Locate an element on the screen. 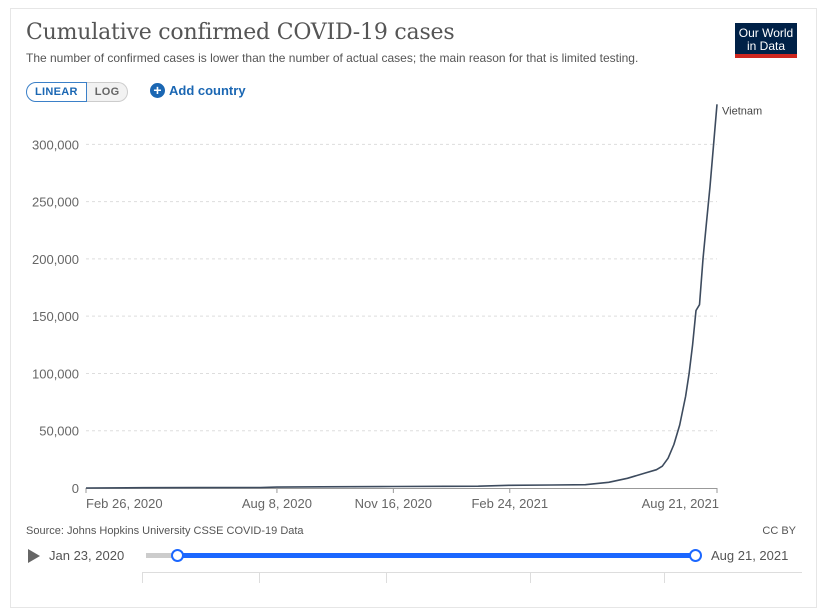 This screenshot has width=828, height=608. timeline-track is located at coordinates (424, 555).